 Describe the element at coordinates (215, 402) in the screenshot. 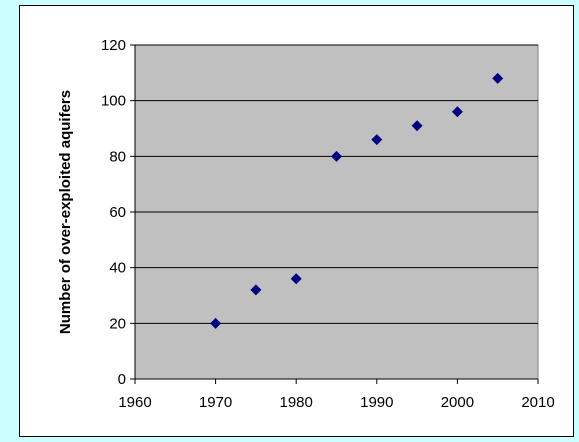

I see `x-tick-label: 1970` at that location.